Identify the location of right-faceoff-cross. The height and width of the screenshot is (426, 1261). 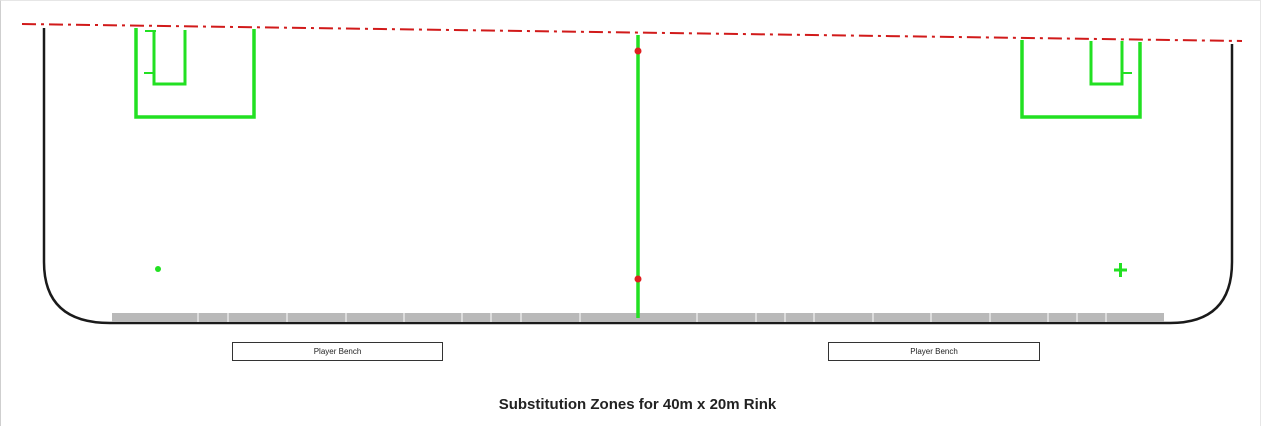
(1120, 270).